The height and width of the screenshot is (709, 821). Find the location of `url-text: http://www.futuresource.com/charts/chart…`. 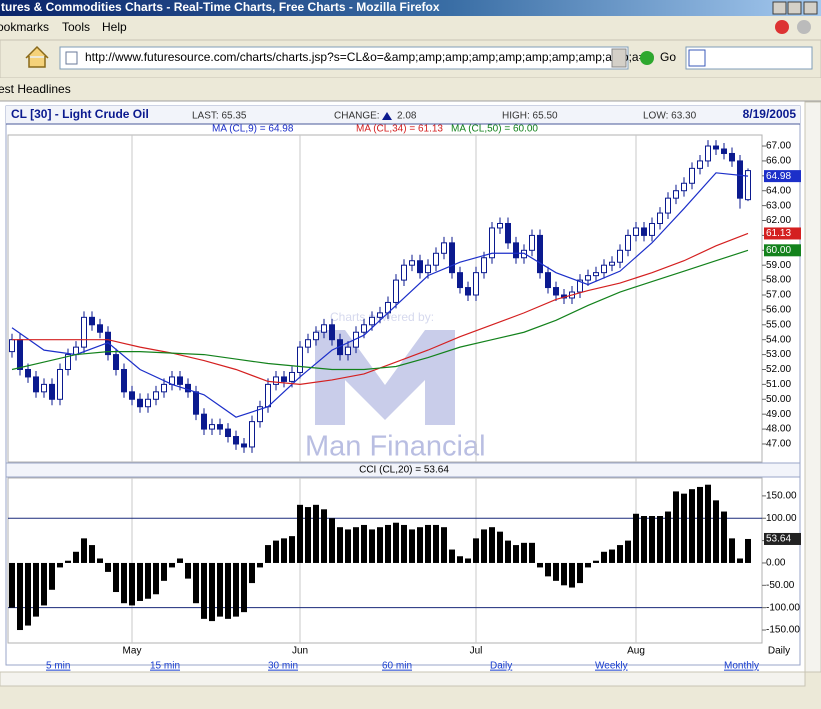

url-text: http://www.futuresource.com/charts/chart… is located at coordinates (370, 57).